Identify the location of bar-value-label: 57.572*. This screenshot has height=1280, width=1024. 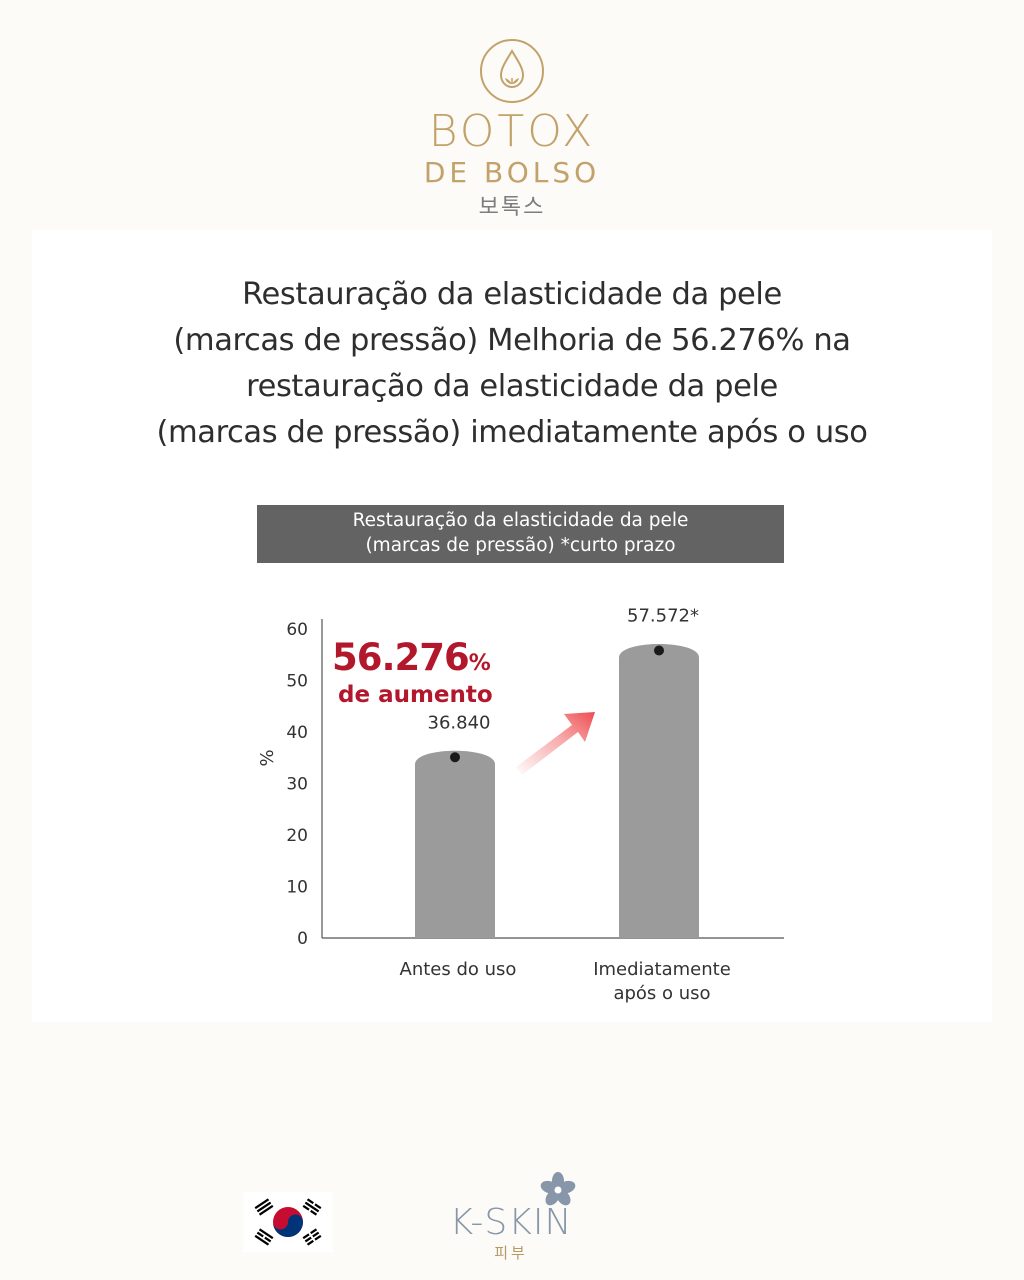
(663, 616).